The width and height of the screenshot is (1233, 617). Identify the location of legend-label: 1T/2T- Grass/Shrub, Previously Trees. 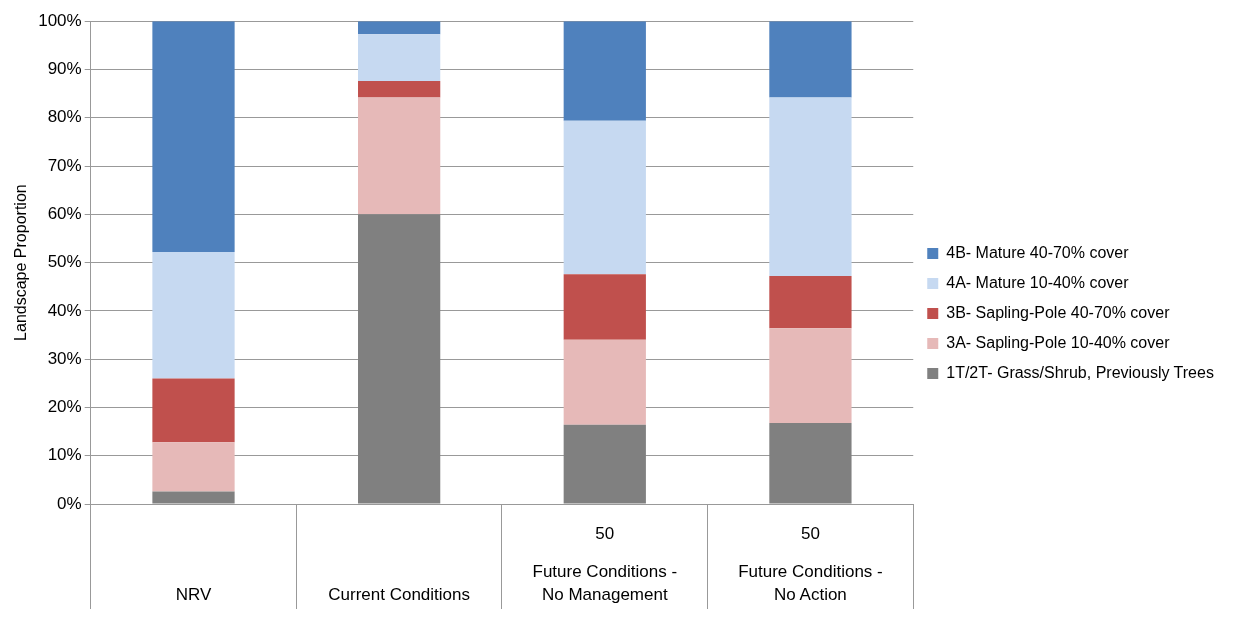
(1080, 372).